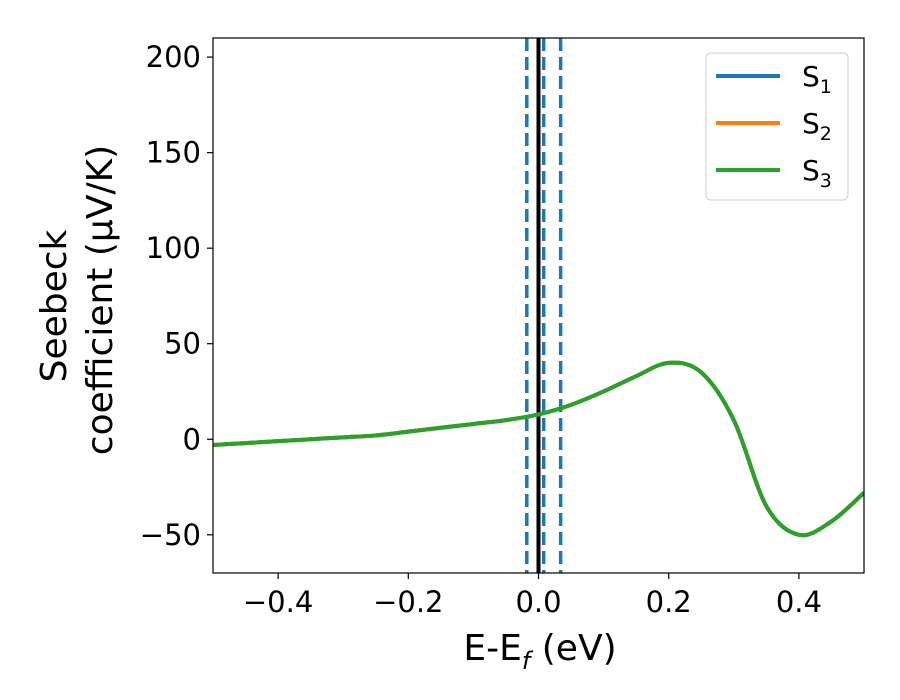 The height and width of the screenshot is (700, 900). What do you see at coordinates (173, 57) in the screenshot?
I see `y-tick-label: 200` at bounding box center [173, 57].